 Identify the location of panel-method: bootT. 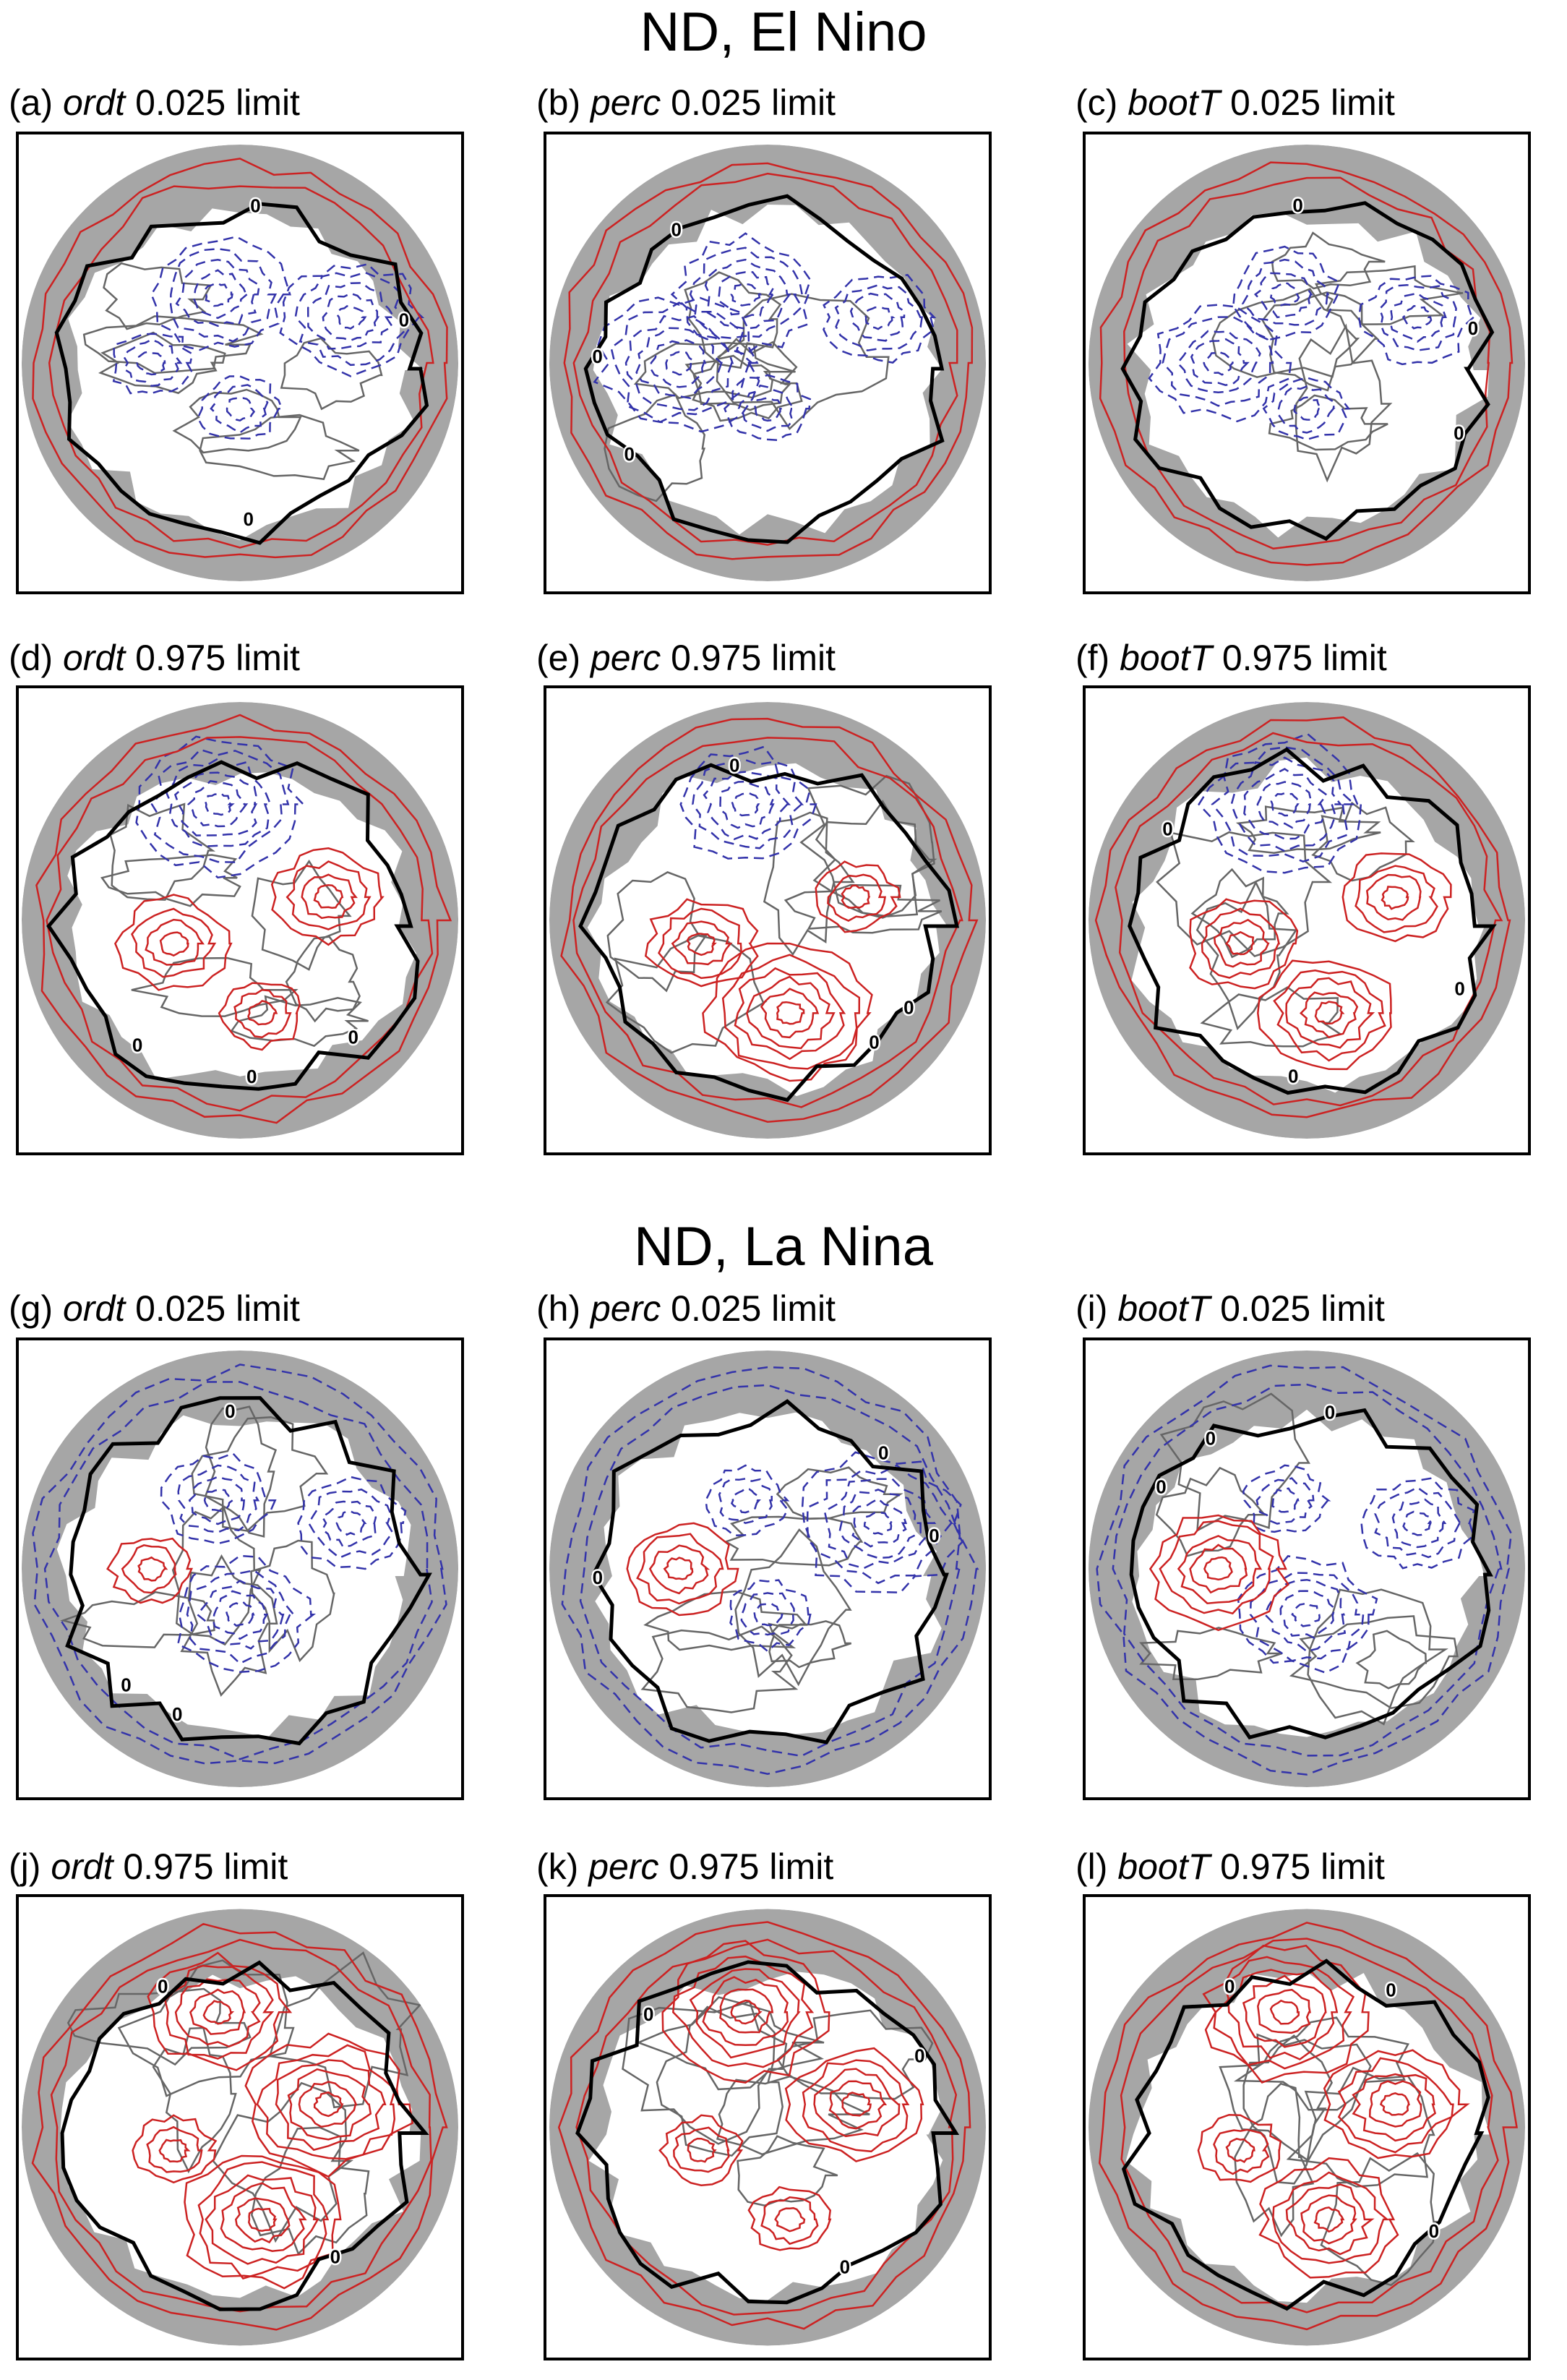
(1164, 1308).